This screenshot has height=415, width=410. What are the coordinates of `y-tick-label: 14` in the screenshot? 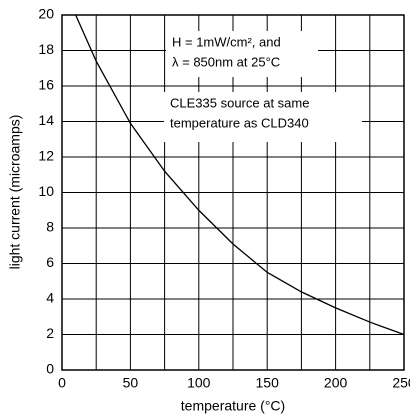 It's located at (46, 120).